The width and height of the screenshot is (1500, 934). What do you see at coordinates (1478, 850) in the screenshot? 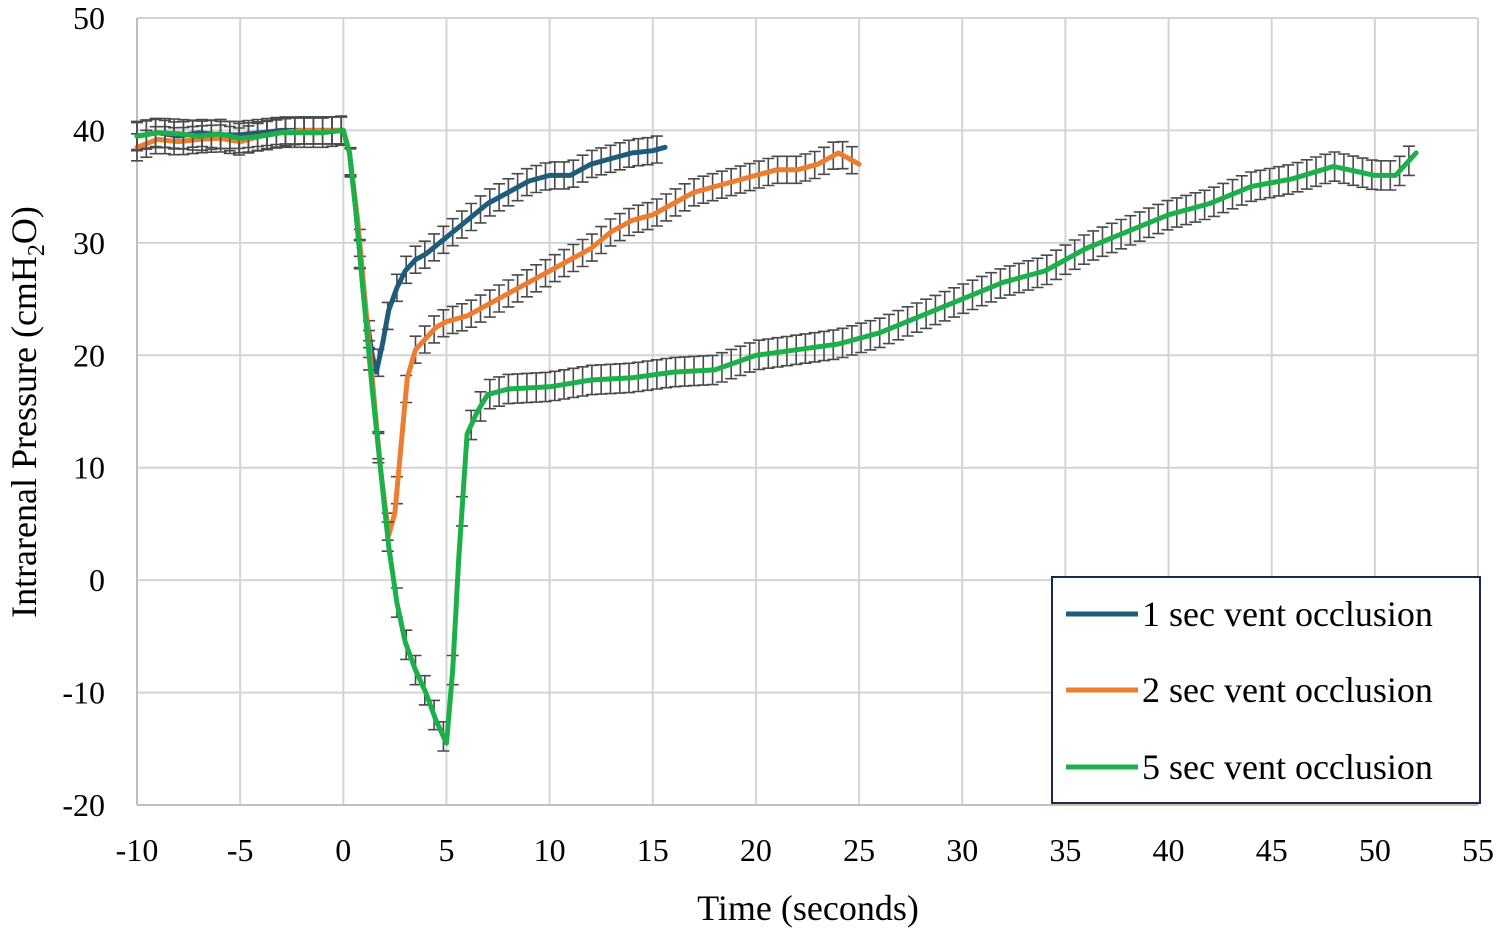
I see `x-tick-label: 55` at bounding box center [1478, 850].